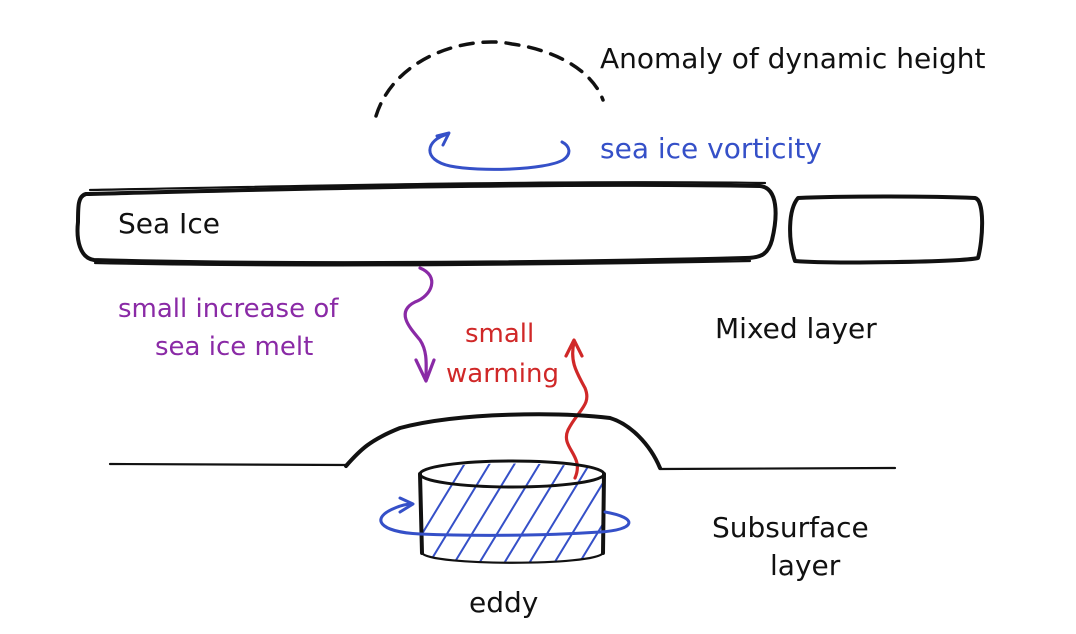  What do you see at coordinates (234, 347) in the screenshot?
I see `melt-label-line2: sea ice melt` at bounding box center [234, 347].